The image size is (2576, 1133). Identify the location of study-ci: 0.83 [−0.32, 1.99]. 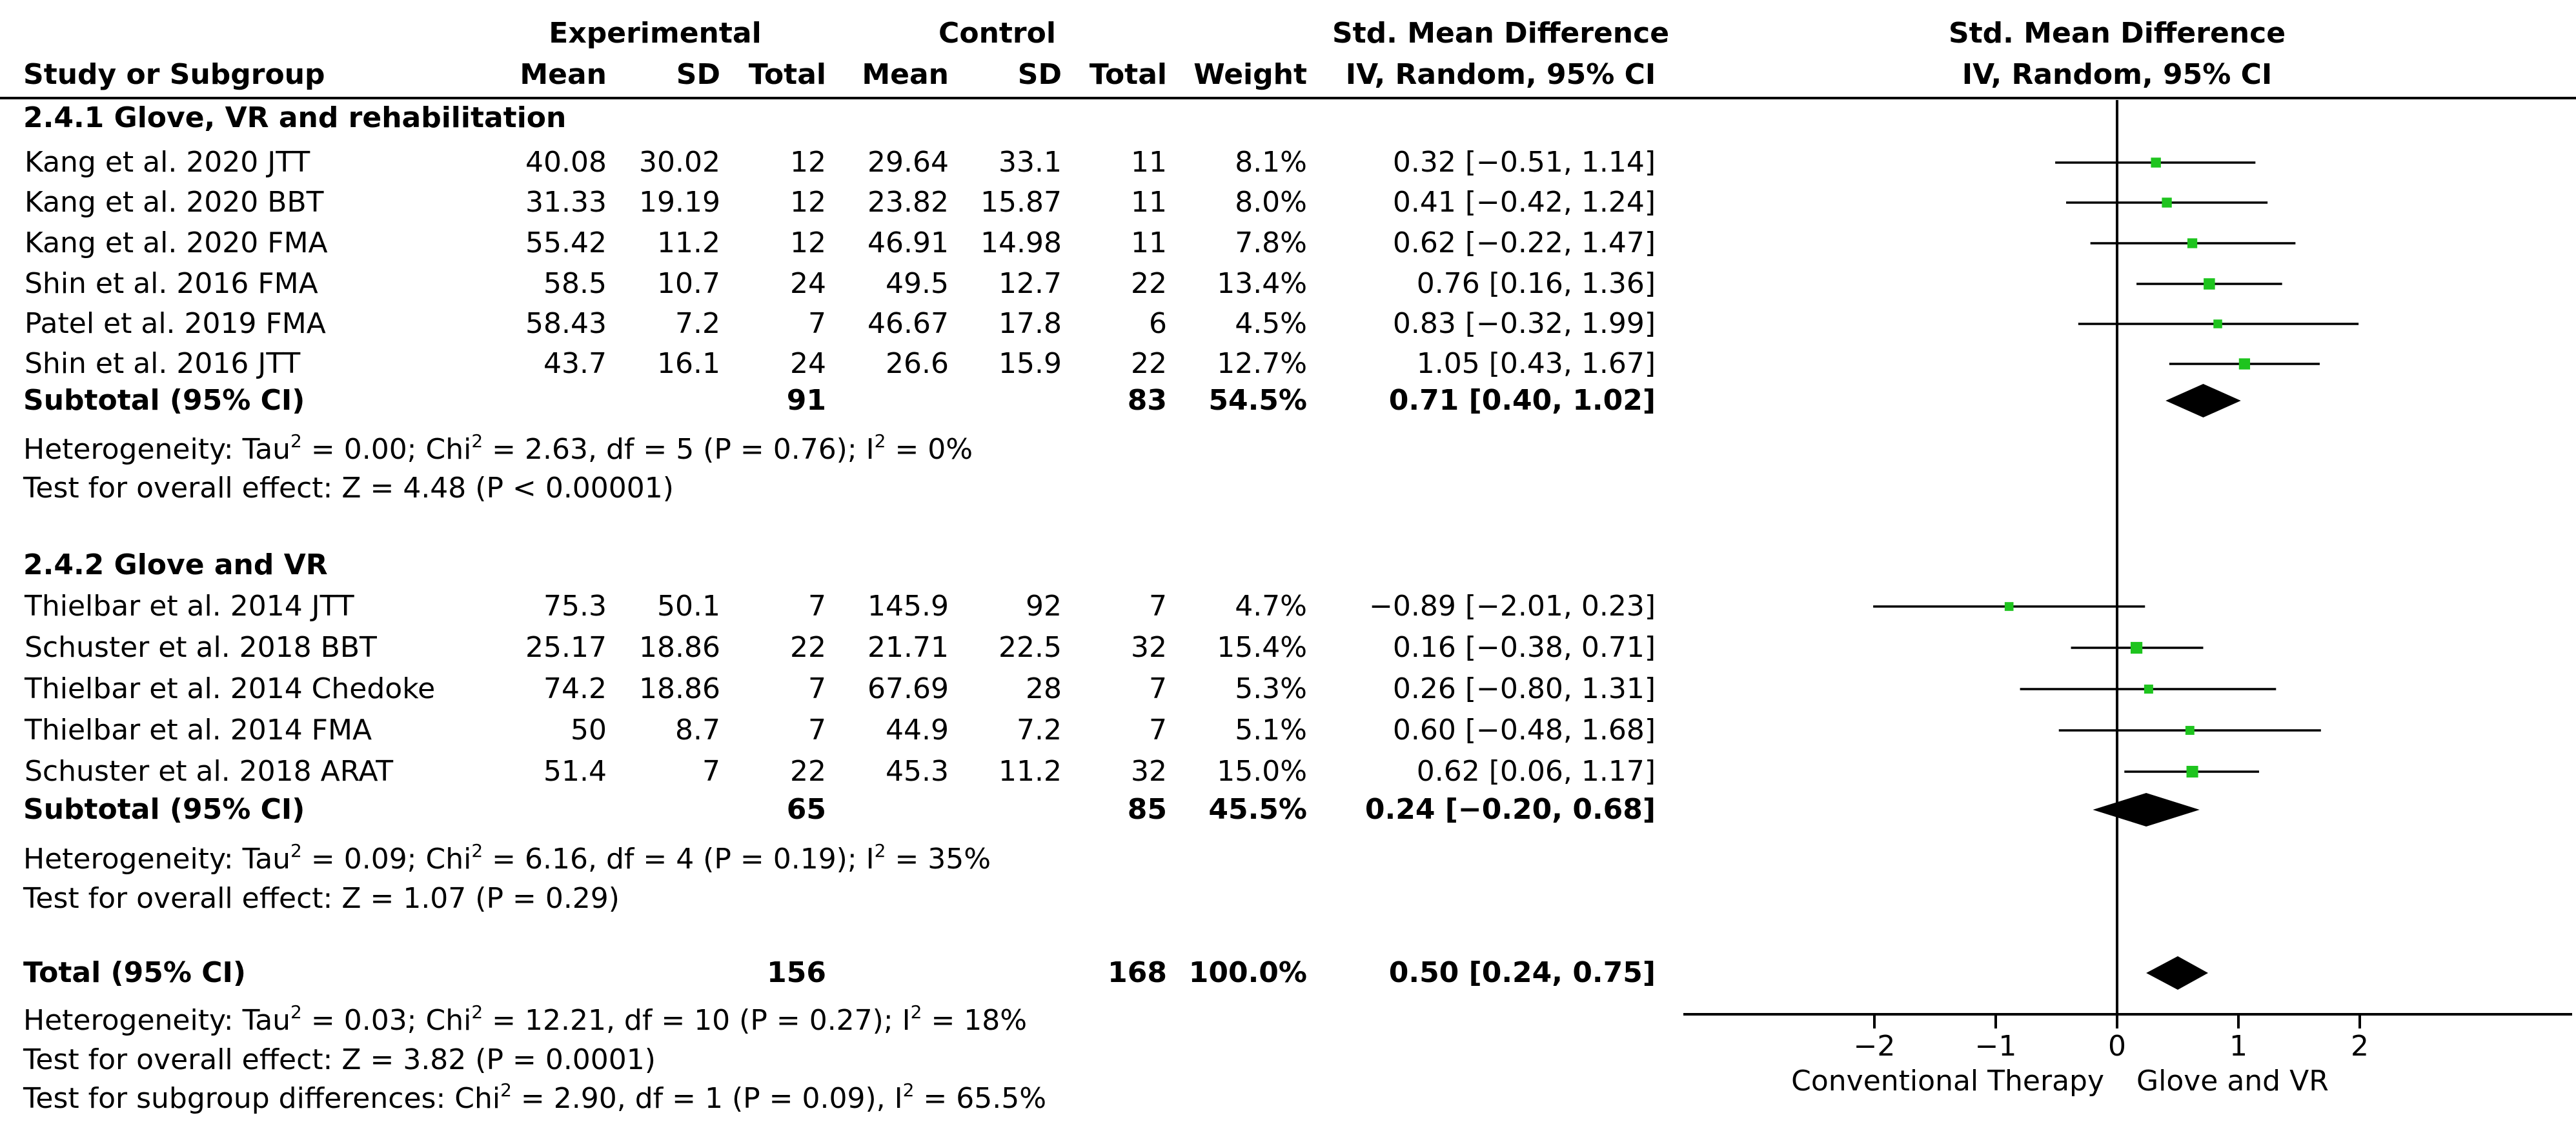
(1524, 323).